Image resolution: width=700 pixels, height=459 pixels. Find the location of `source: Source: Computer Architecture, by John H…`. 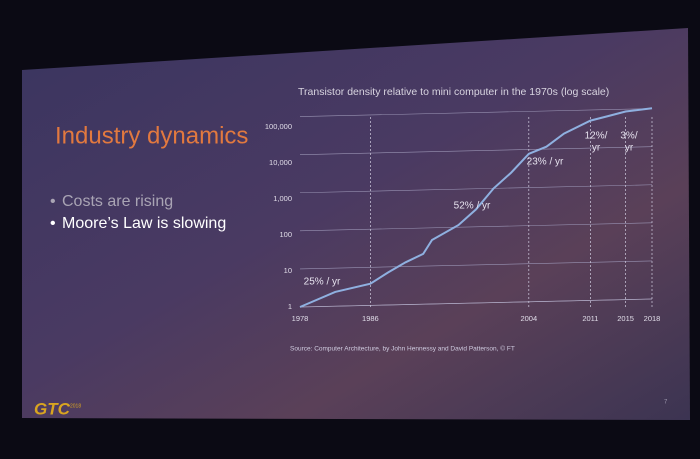

source: Source: Computer Architecture, by John H… is located at coordinates (402, 349).